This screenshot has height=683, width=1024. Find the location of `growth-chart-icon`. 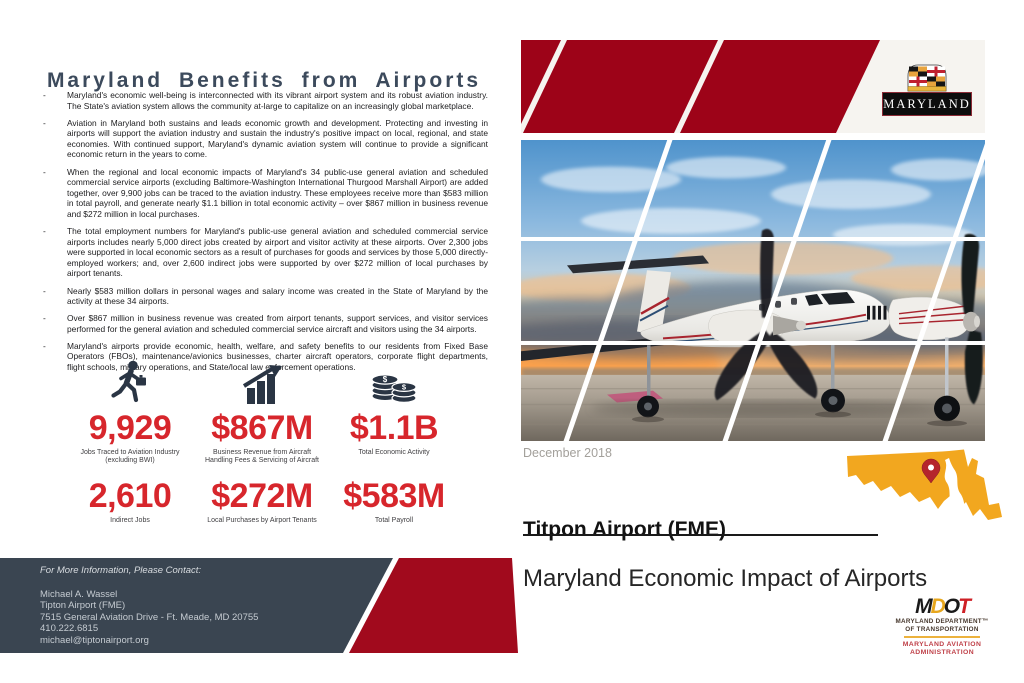

growth-chart-icon is located at coordinates (262, 382).